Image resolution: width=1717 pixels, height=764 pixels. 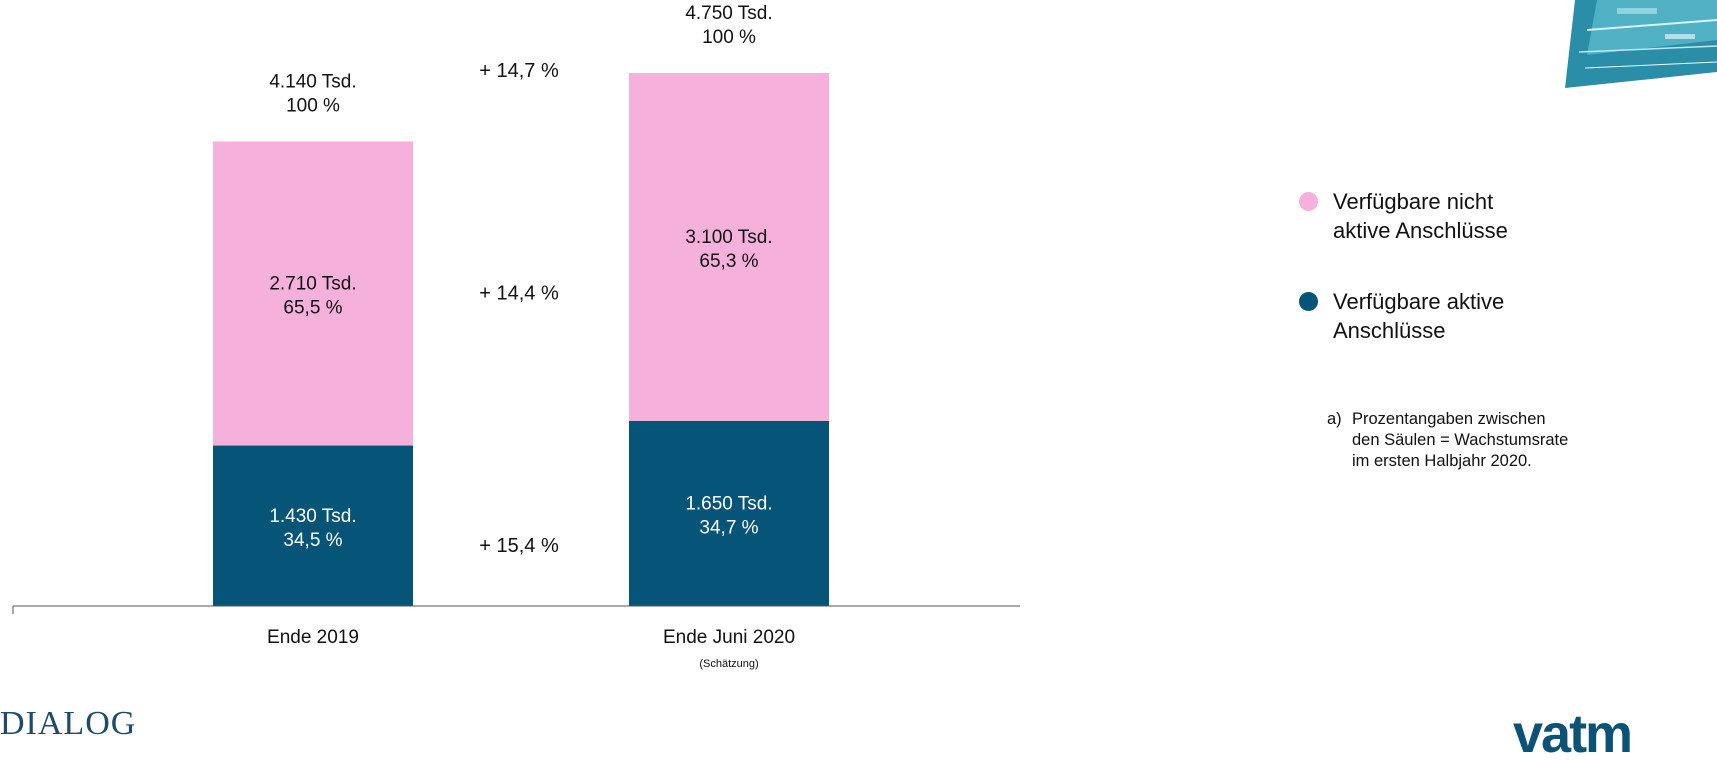 What do you see at coordinates (1637, 47) in the screenshot?
I see `decorative-photo-corner` at bounding box center [1637, 47].